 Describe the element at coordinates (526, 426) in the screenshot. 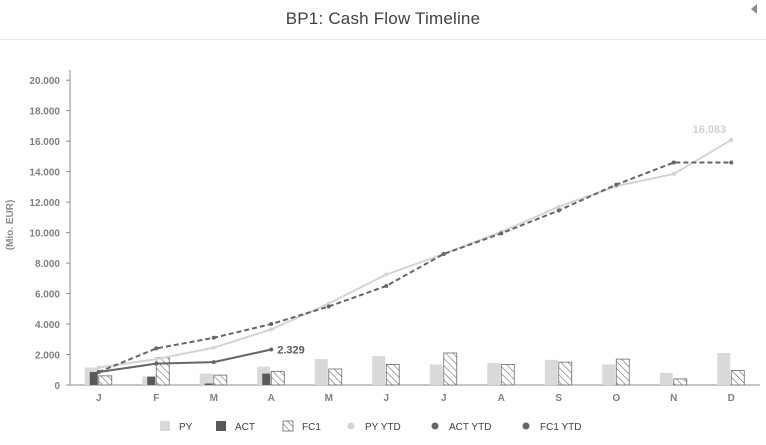

I see `legend-marker-fc1-ytd` at that location.